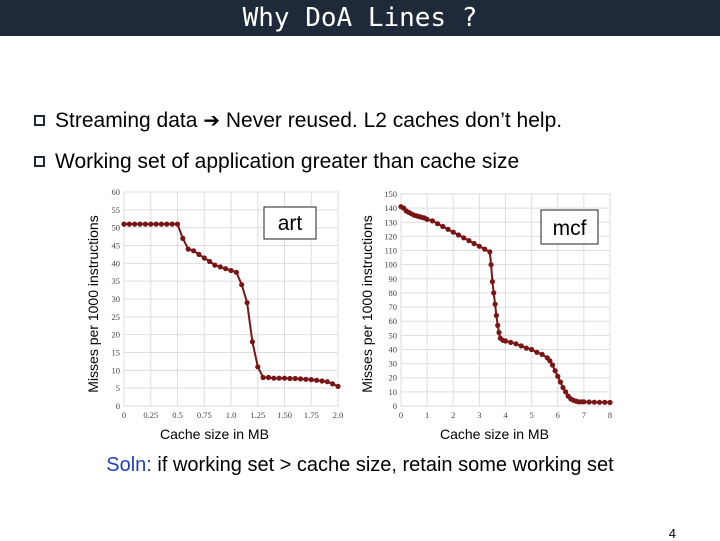 Image resolution: width=720 pixels, height=541 pixels. Describe the element at coordinates (401, 415) in the screenshot. I see `mcf-x-tick-label: 0` at that location.